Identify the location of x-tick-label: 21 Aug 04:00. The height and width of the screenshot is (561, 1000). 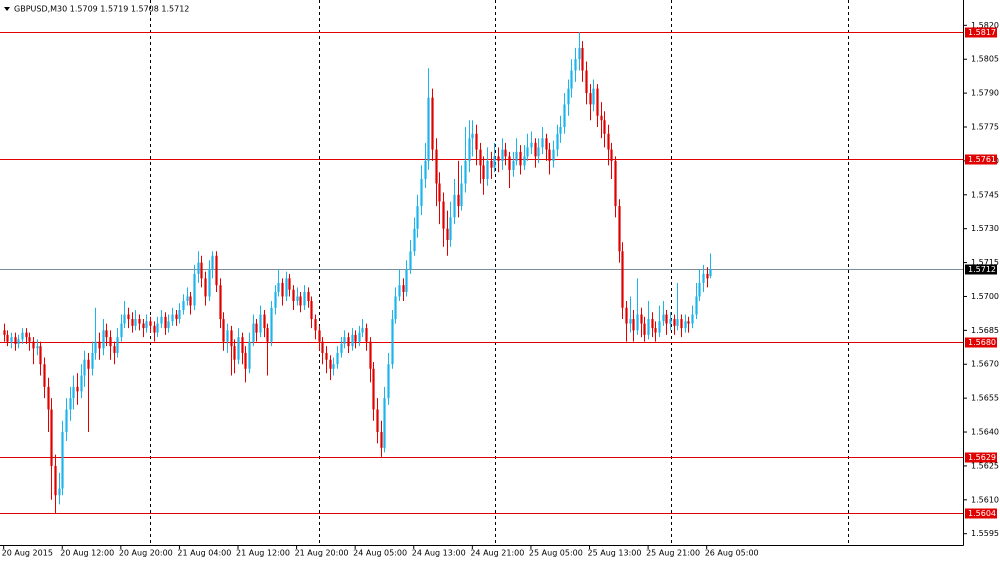
(204, 553).